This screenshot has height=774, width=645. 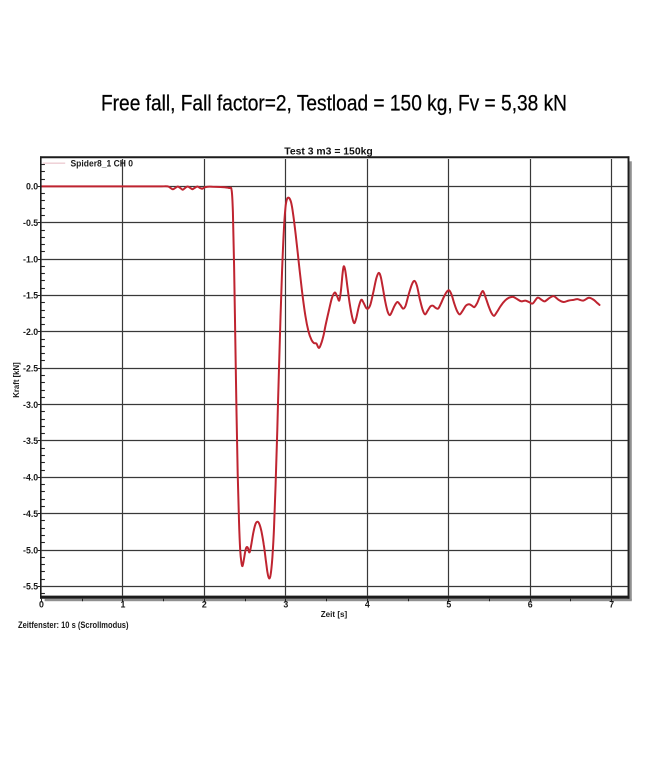 I want to click on svg-text: -4.0, so click(x=30, y=478).